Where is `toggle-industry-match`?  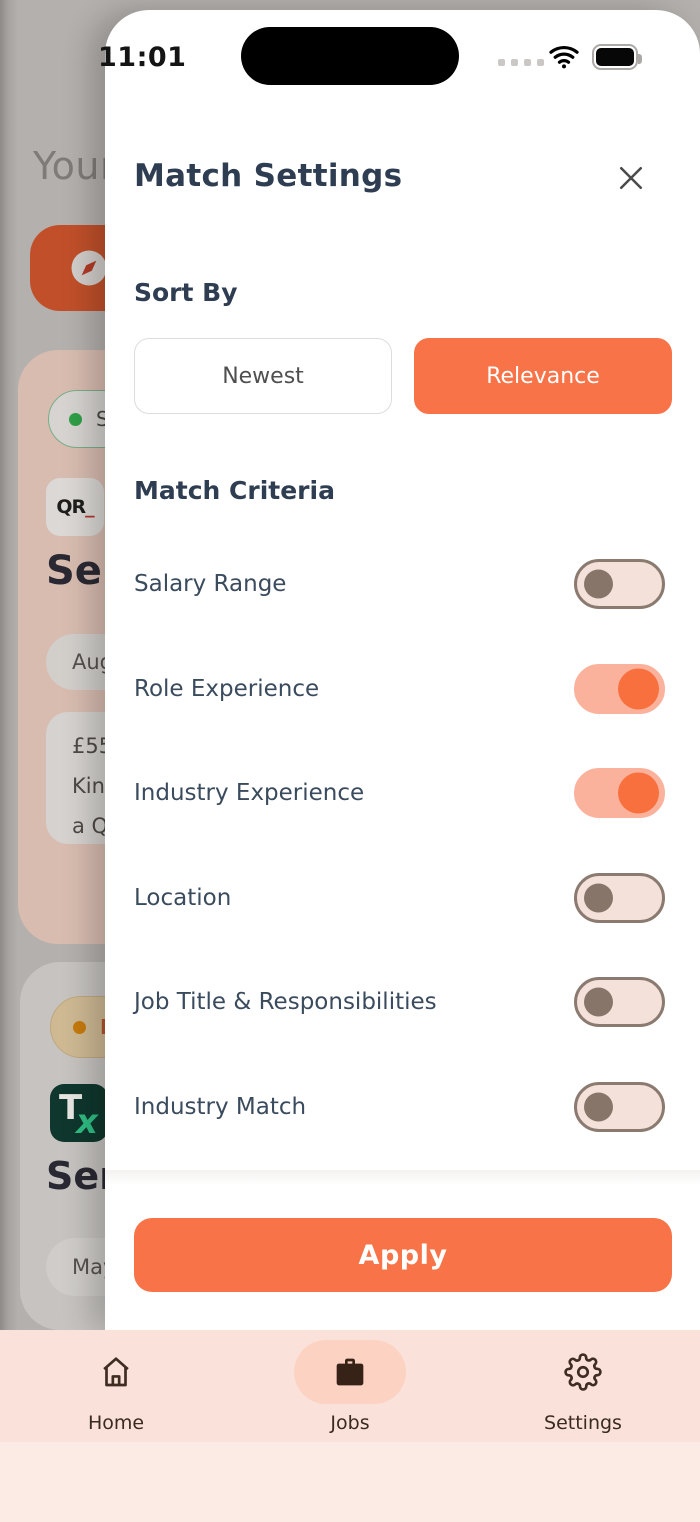
toggle-industry-match is located at coordinates (619, 1106).